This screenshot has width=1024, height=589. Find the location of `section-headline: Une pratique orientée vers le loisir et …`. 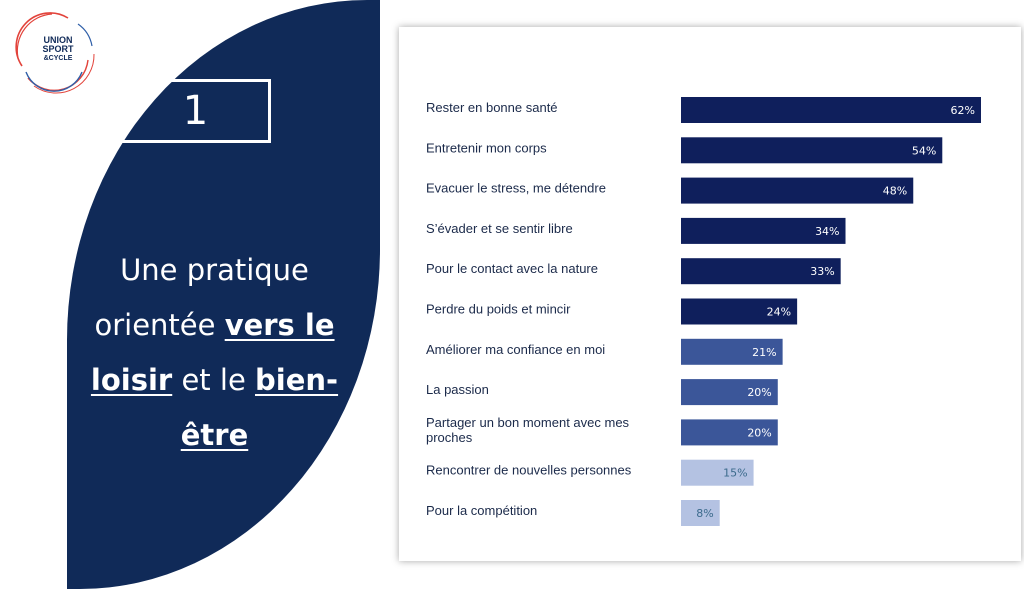

section-headline: Une pratique orientée vers le loisir et … is located at coordinates (214, 353).